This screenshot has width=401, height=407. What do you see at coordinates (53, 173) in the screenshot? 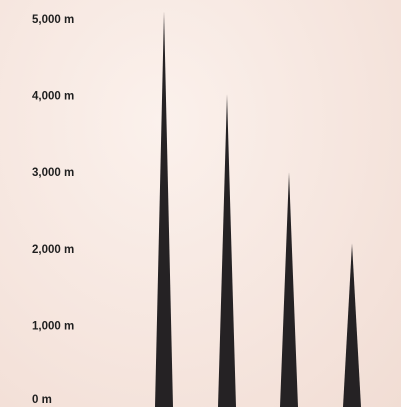
I see `y-tick-label-3: 3,000 m` at bounding box center [53, 173].